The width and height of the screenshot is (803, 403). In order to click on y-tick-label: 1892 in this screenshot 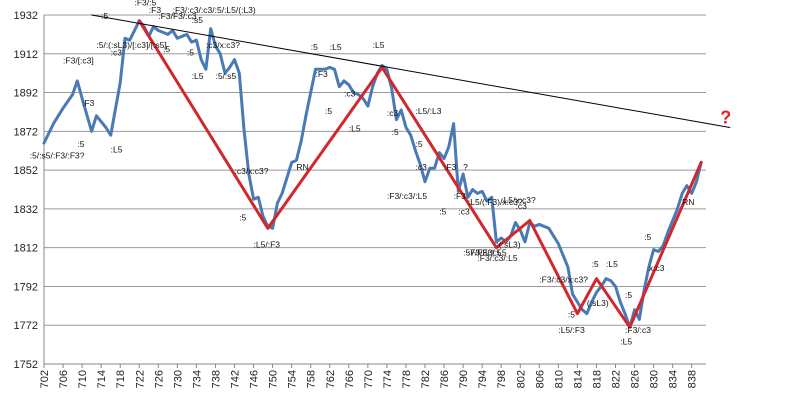, I will do `click(26, 94)`.